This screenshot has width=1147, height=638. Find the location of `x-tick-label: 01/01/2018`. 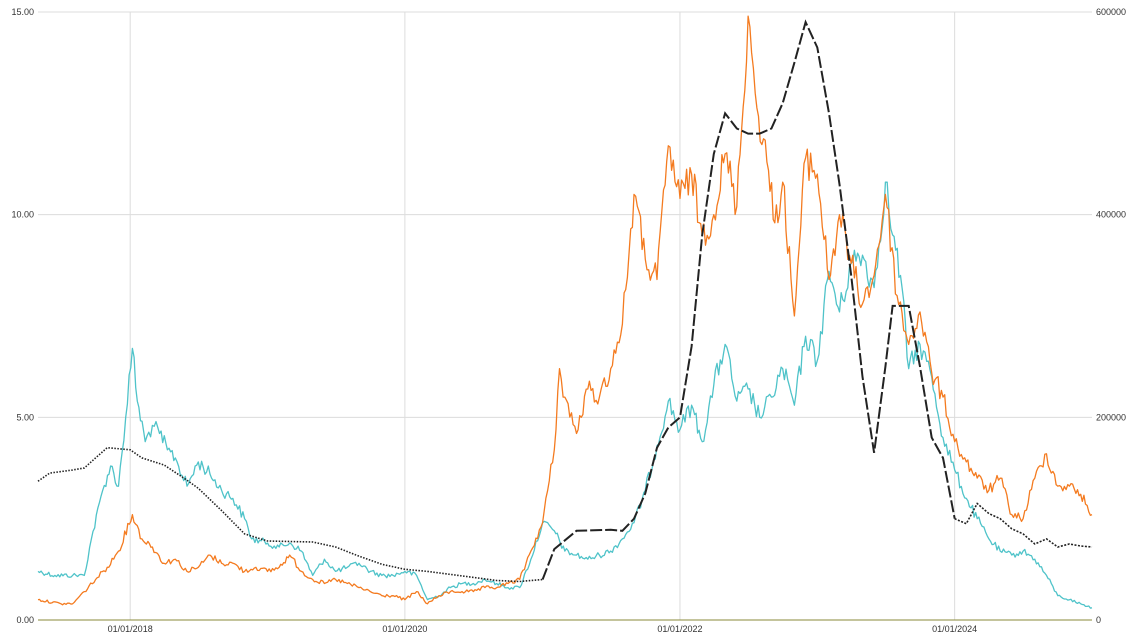

x-tick-label: 01/01/2018 is located at coordinates (130, 629).